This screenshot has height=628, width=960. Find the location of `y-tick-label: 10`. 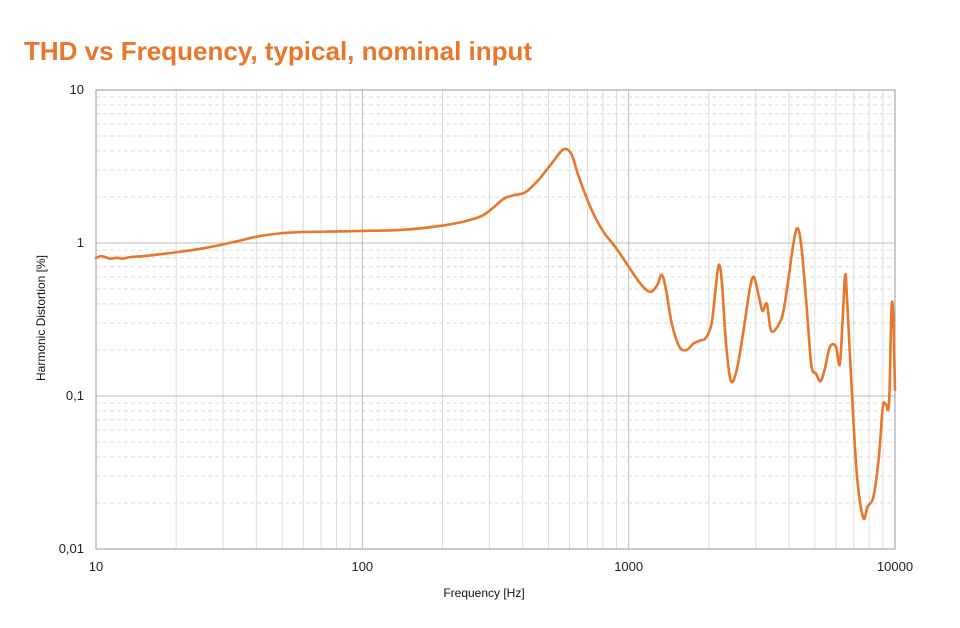

y-tick-label: 10 is located at coordinates (77, 89).